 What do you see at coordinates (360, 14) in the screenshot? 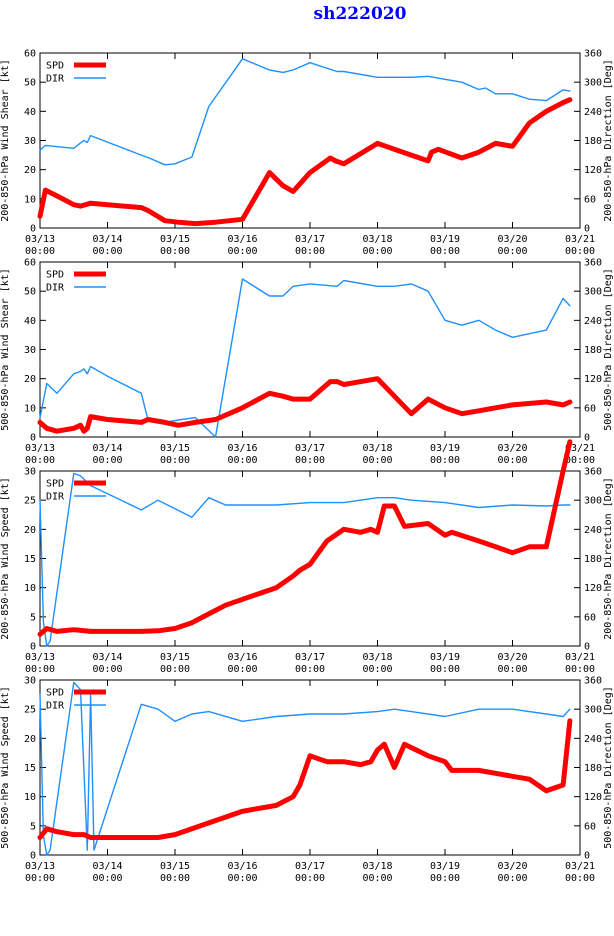
I see `page-title: sh222020` at bounding box center [360, 14].